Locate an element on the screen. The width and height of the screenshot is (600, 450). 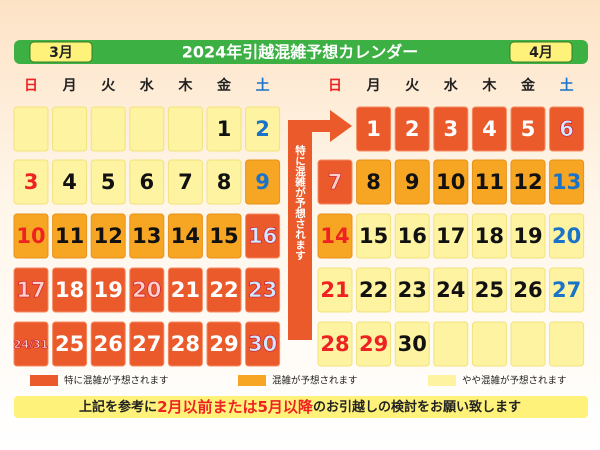
weekday-label: 土 is located at coordinates (567, 85).